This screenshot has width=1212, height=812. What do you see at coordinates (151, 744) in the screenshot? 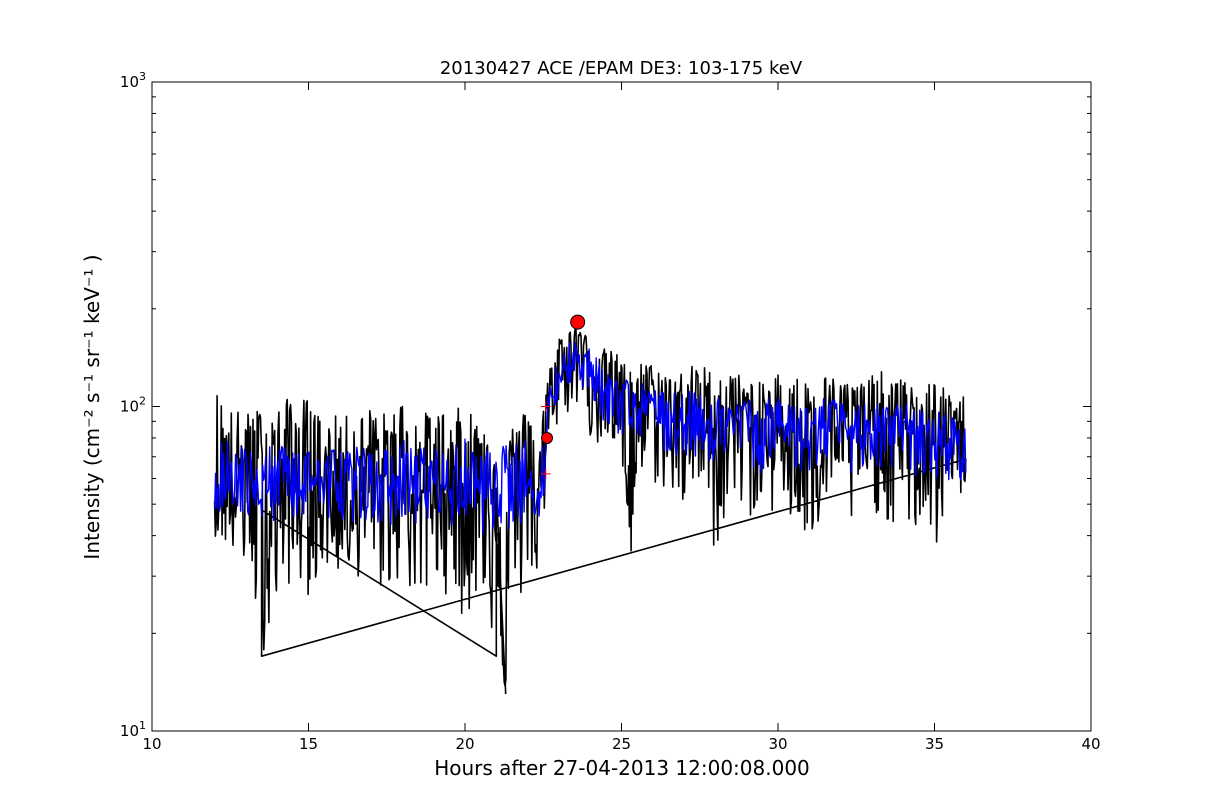
I see `x-tick-label: 10` at bounding box center [151, 744].